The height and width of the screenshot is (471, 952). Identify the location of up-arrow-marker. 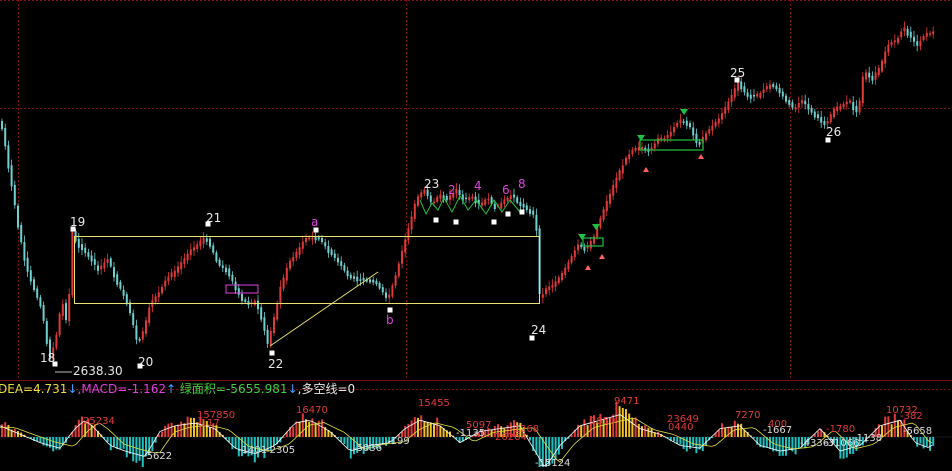
(646, 169).